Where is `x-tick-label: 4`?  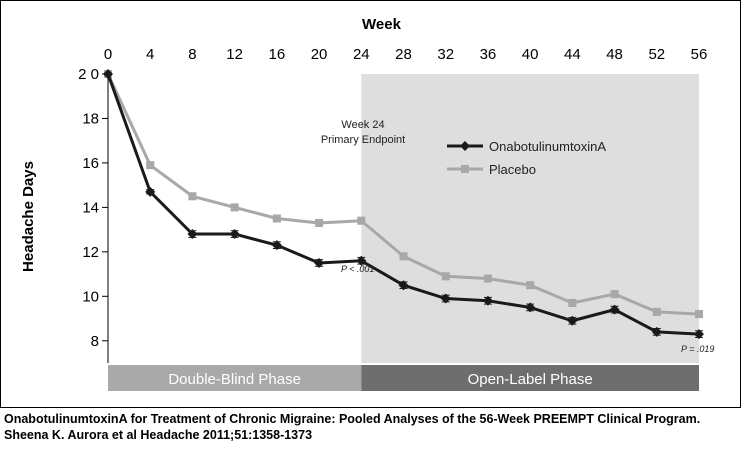
x-tick-label: 4 is located at coordinates (150, 54).